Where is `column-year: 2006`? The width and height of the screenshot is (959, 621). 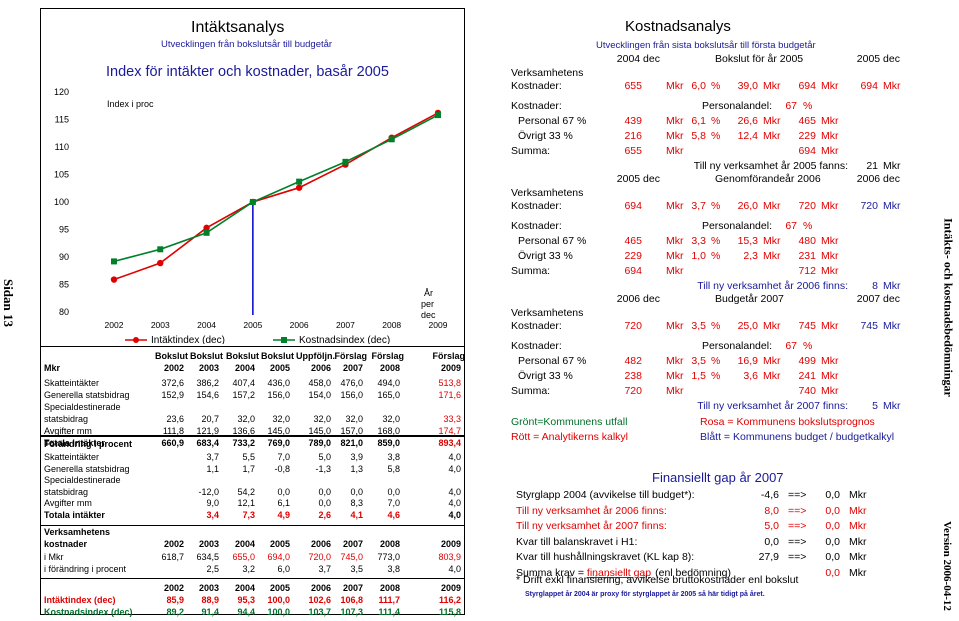
column-year: 2006 is located at coordinates (320, 544).